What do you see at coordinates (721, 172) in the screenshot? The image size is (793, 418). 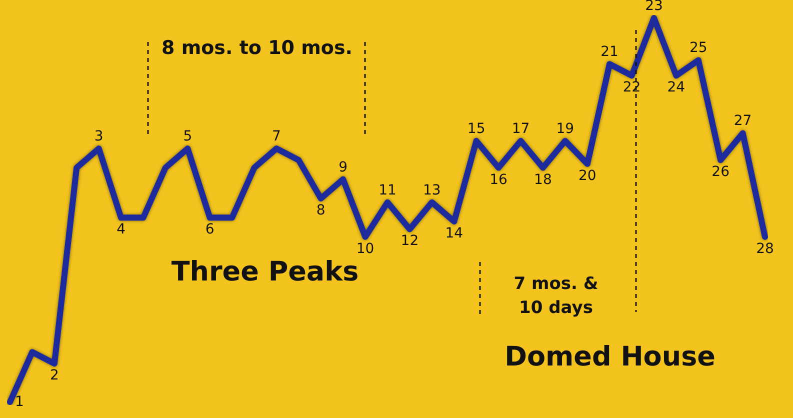 I see `x-tick-label: 26` at bounding box center [721, 172].